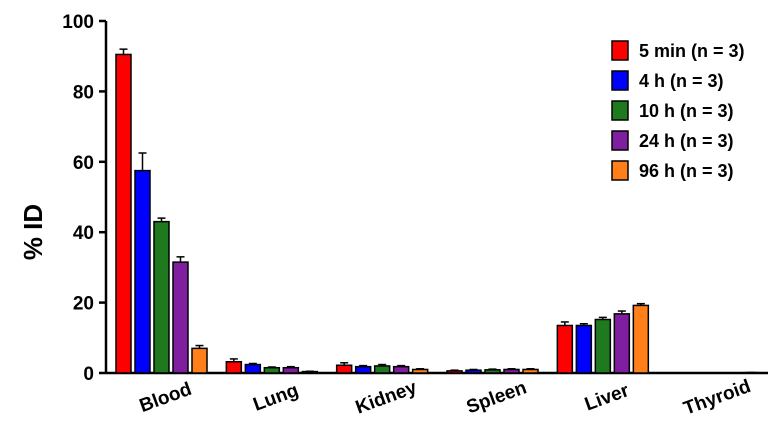 The height and width of the screenshot is (439, 770). Describe the element at coordinates (166, 398) in the screenshot. I see `category-label: Blood` at that location.